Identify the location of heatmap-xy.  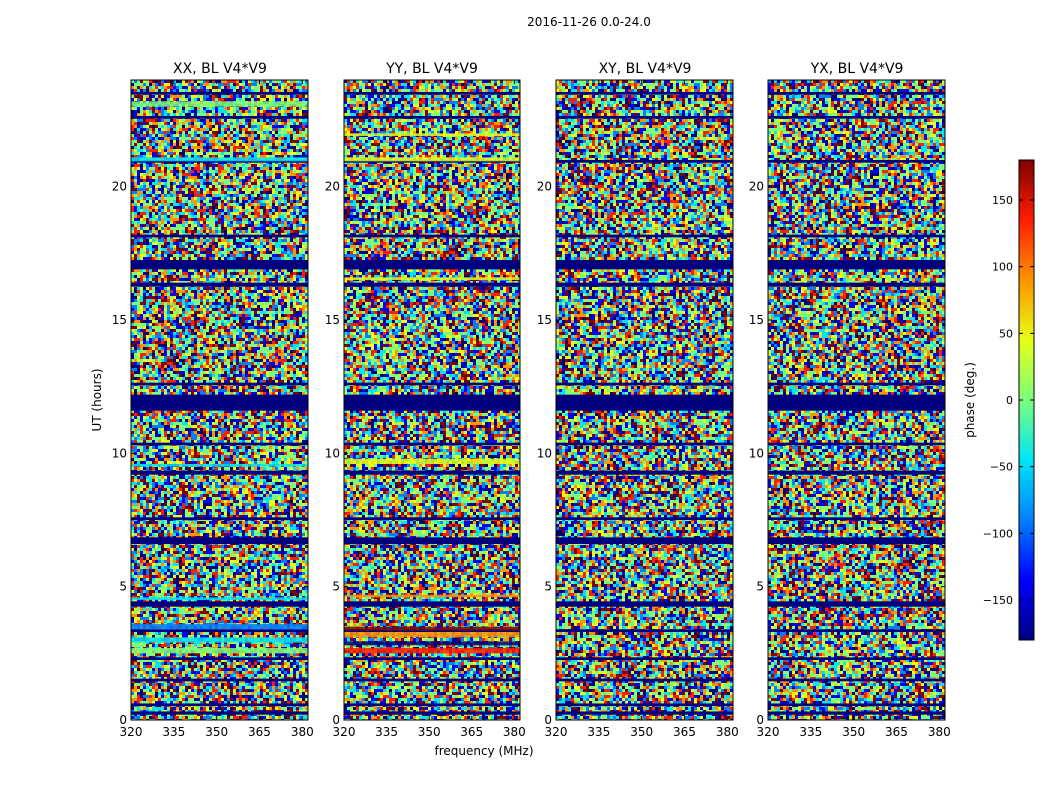
(644, 400).